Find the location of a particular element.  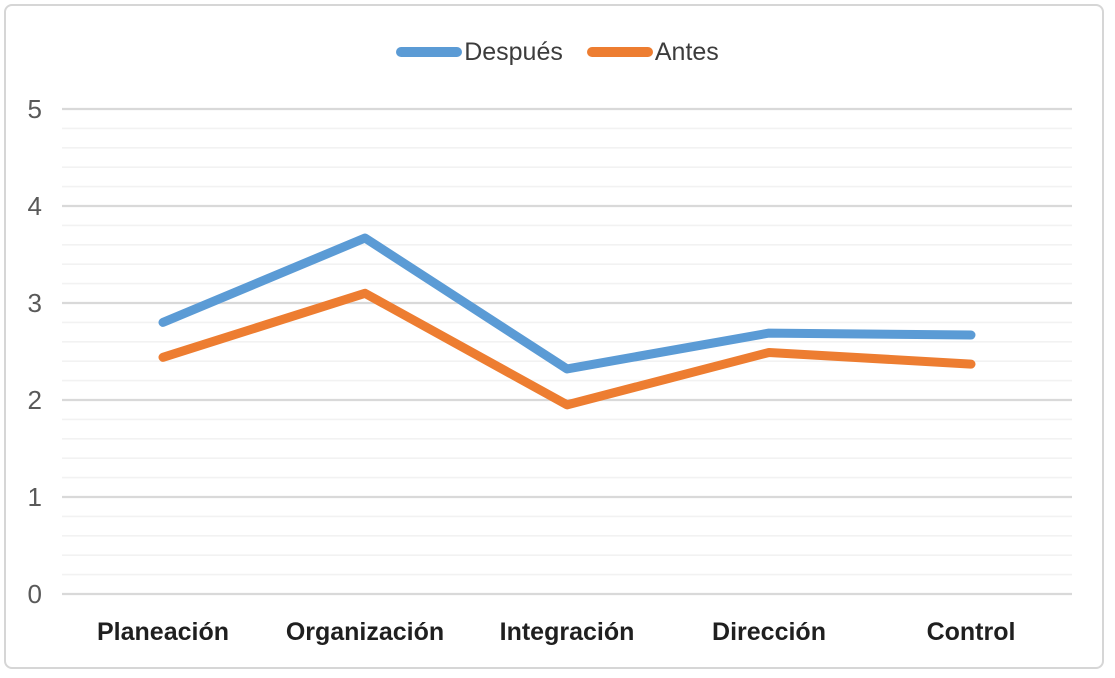

x-category-label: Organización is located at coordinates (365, 632).